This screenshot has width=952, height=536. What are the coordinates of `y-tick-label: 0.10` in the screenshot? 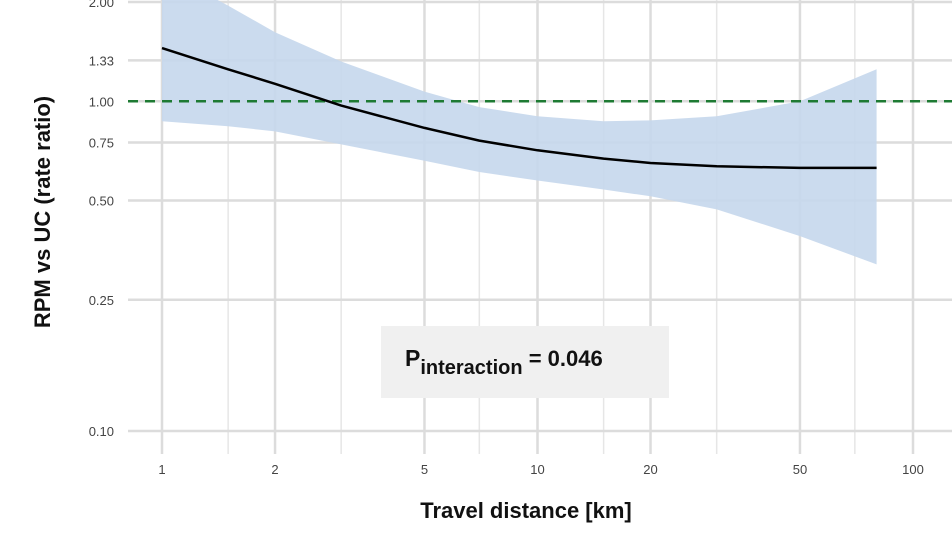 It's located at (101, 431).